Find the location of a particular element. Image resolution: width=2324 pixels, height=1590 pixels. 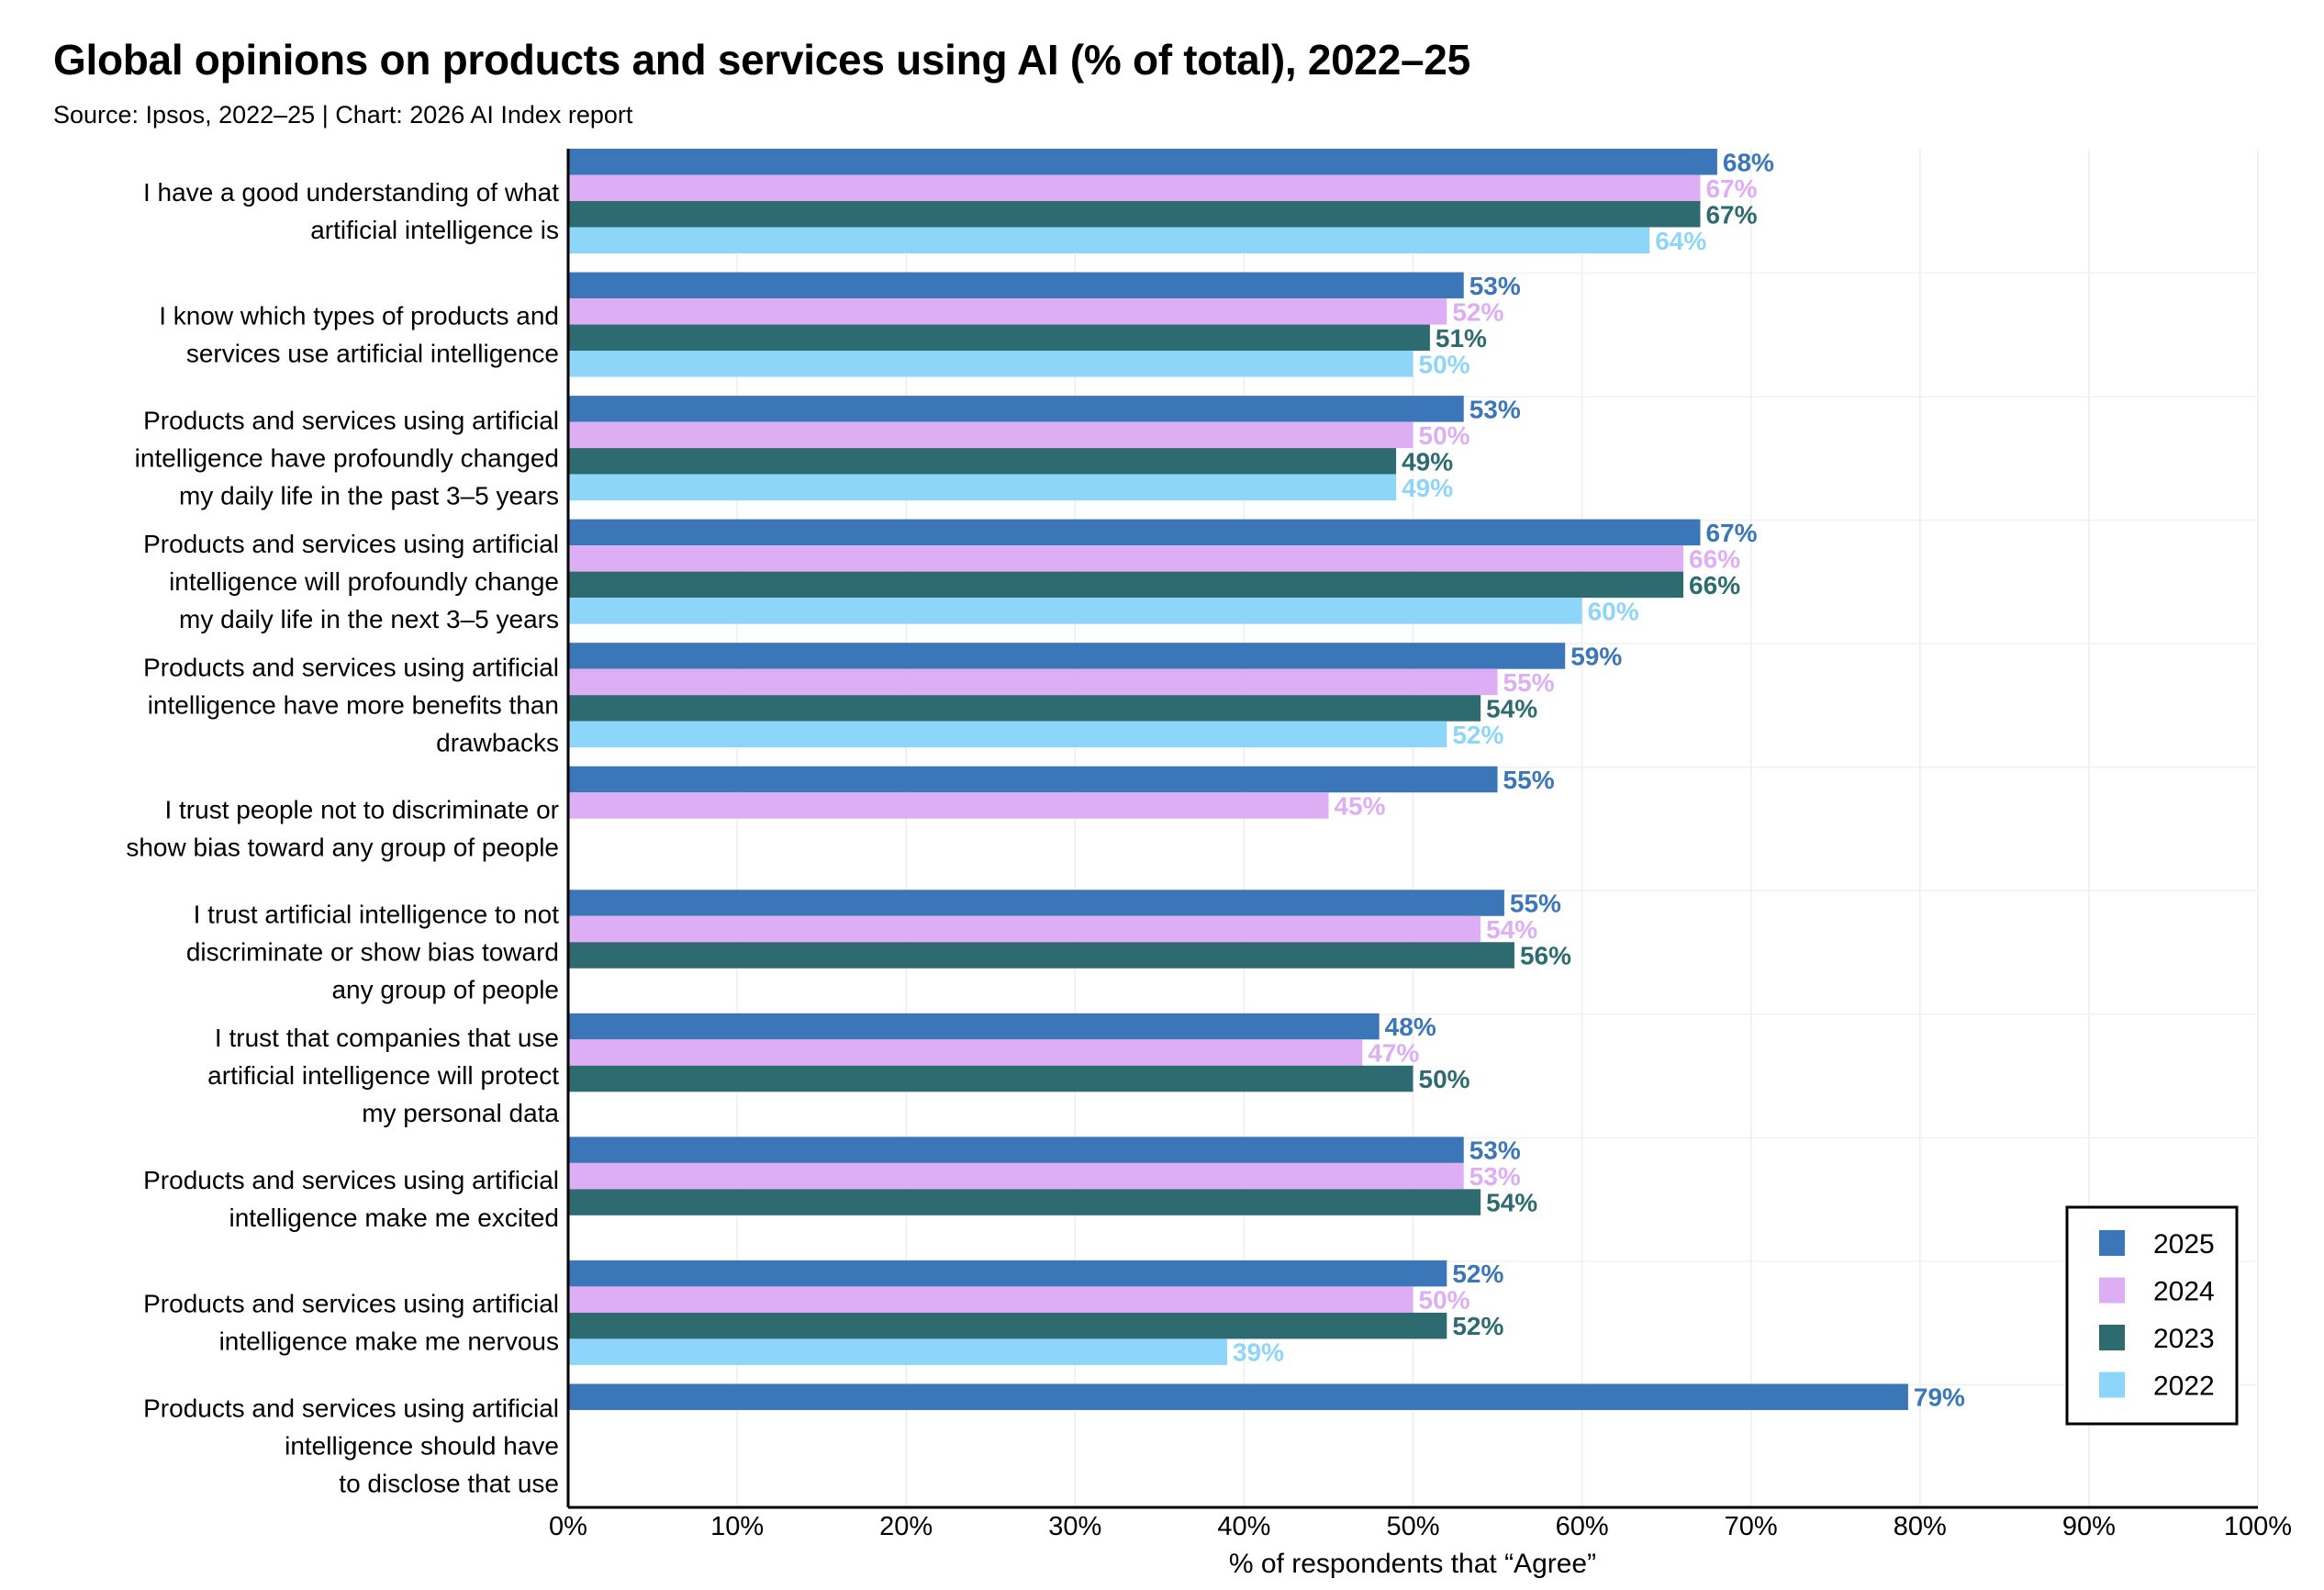

value-label-2024: 55% is located at coordinates (1529, 682).